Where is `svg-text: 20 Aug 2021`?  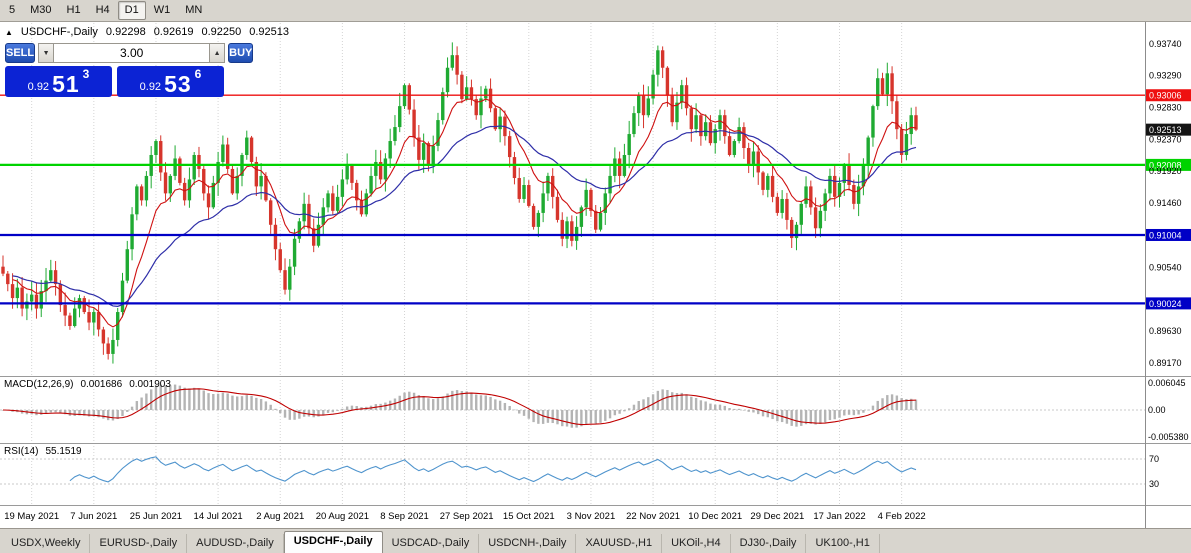 svg-text: 20 Aug 2021 is located at coordinates (342, 516).